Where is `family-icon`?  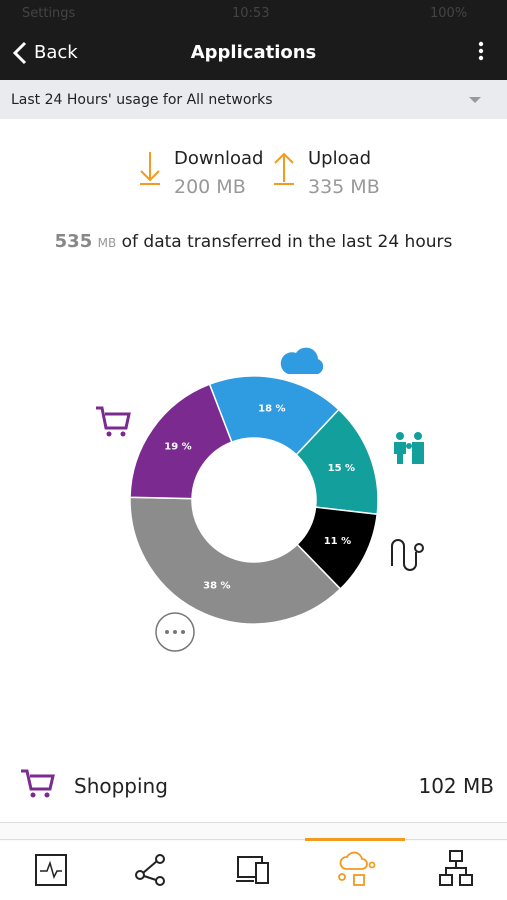
family-icon is located at coordinates (409, 448).